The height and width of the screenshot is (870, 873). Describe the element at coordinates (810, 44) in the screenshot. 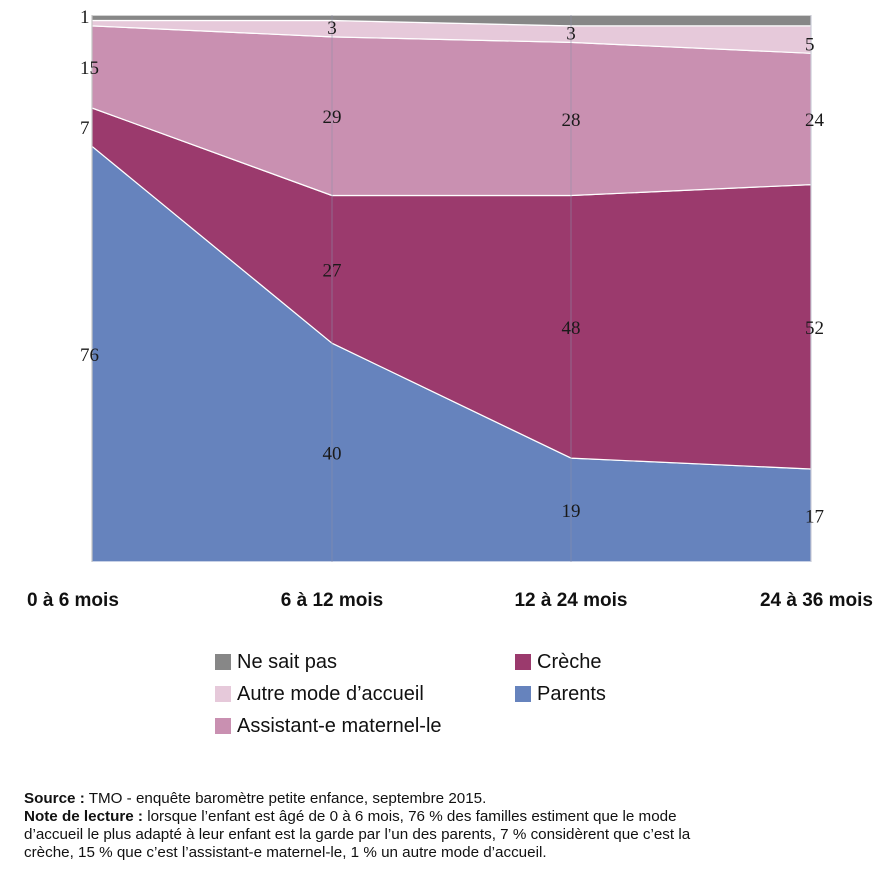

I see `data-label: 5` at that location.